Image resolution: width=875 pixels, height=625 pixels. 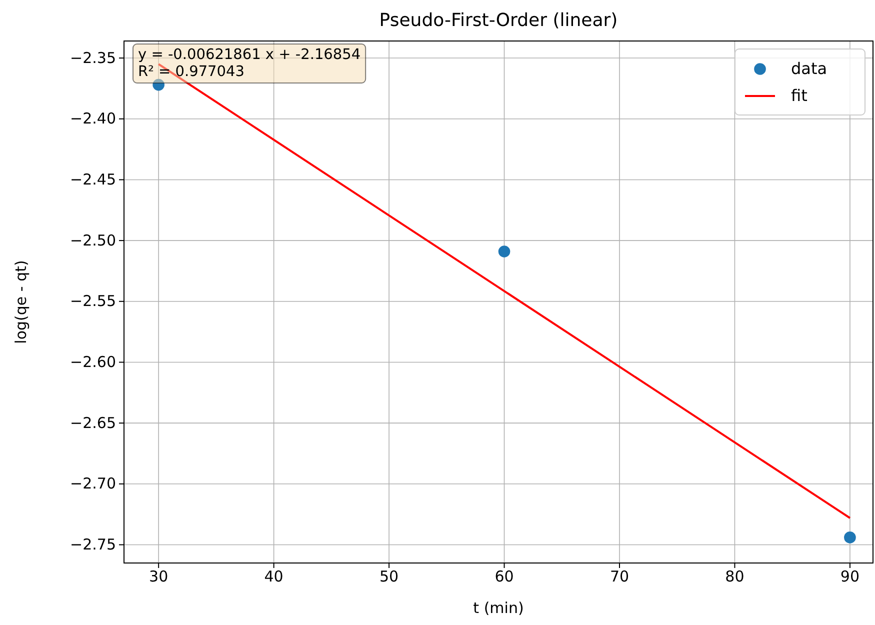 I want to click on annotation: R² = 0.977043, so click(x=191, y=72).